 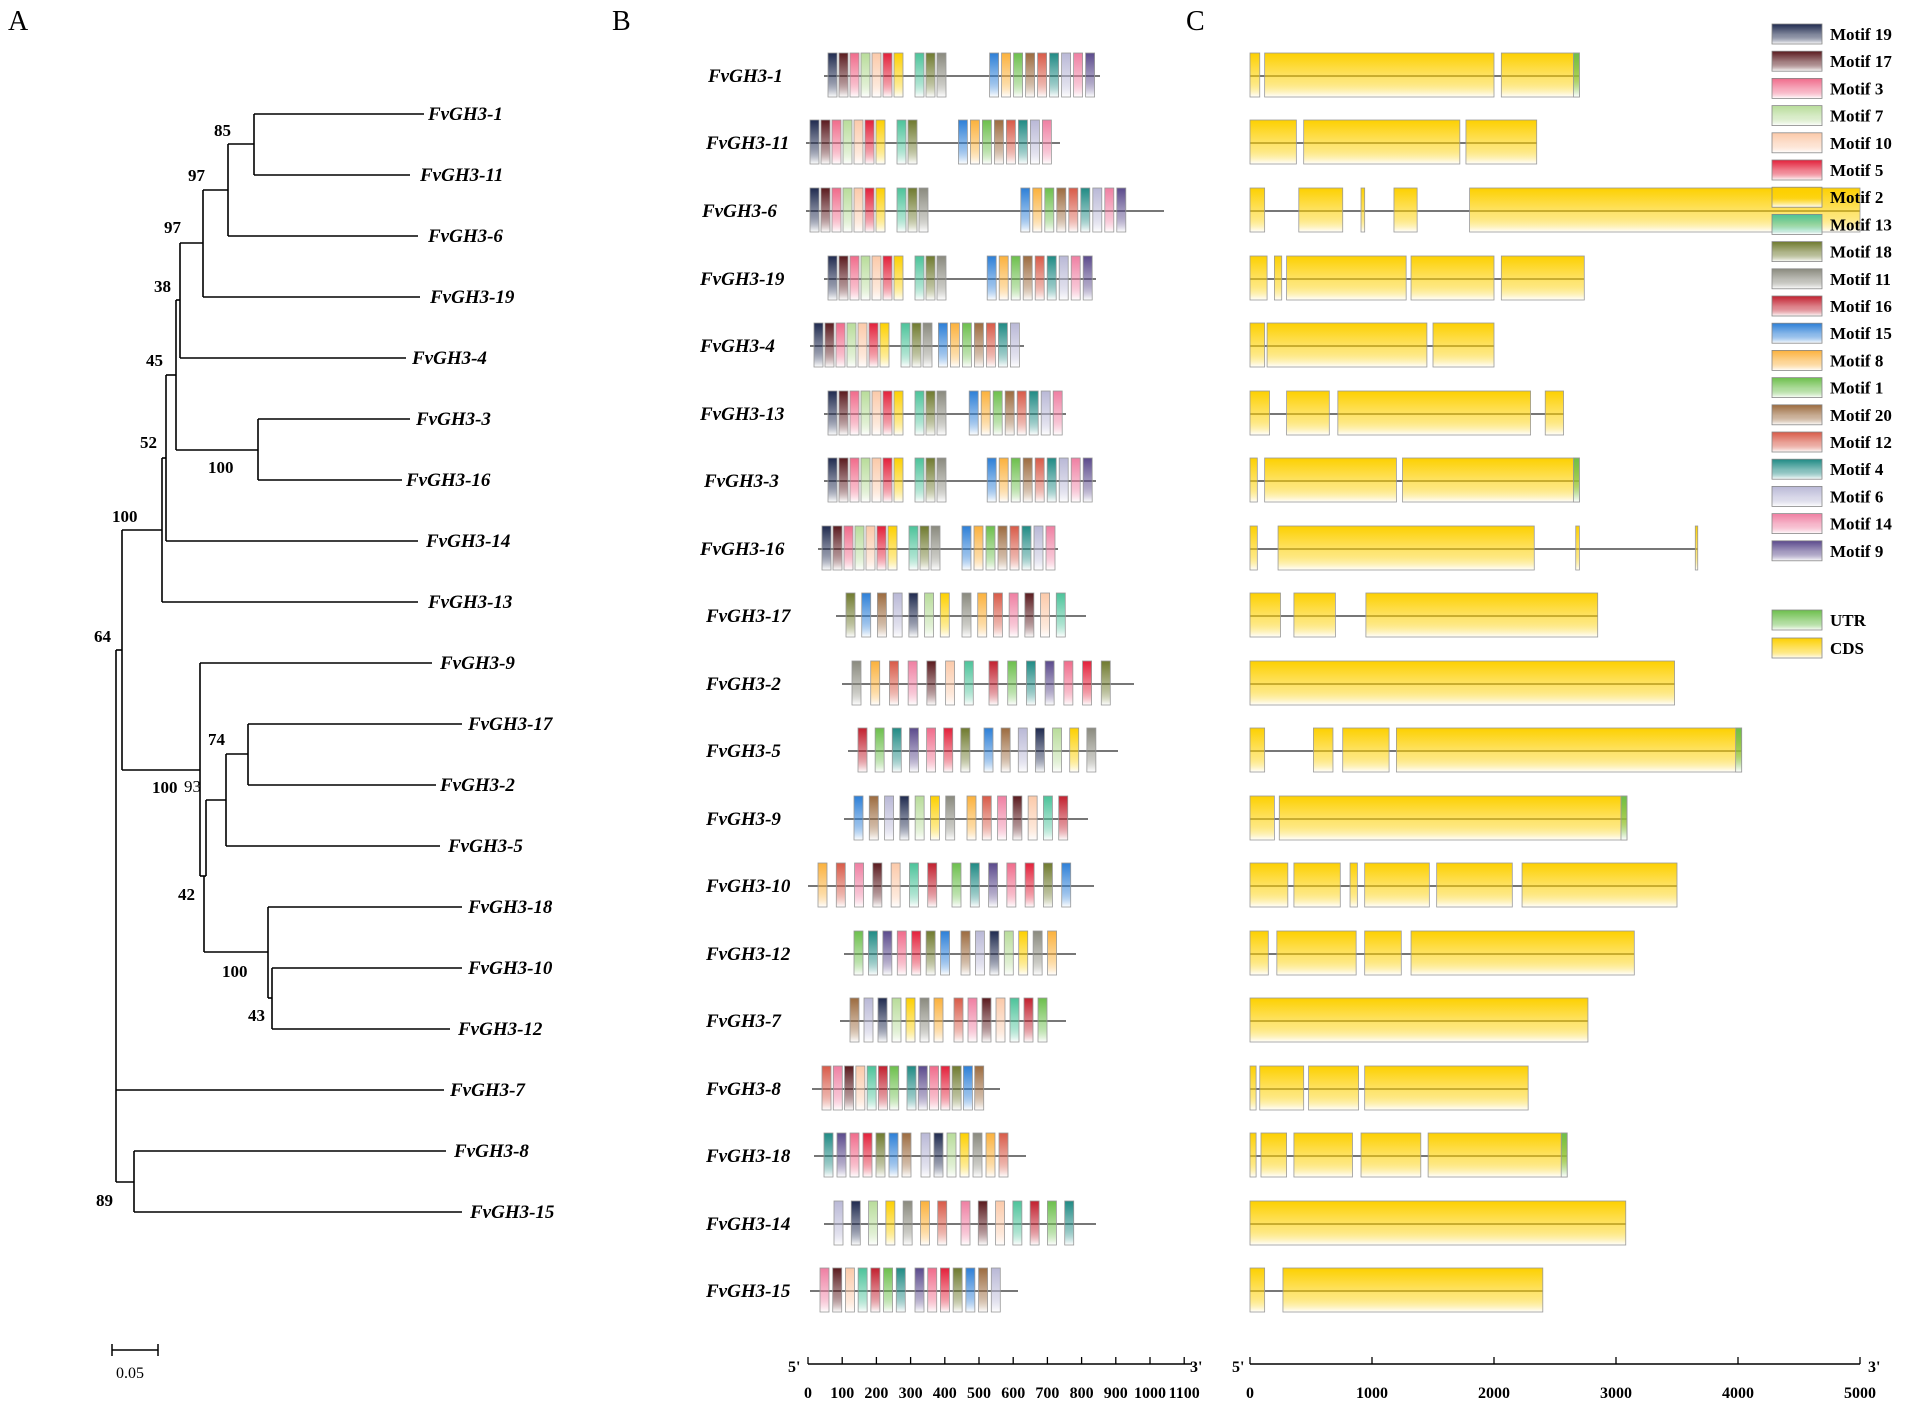 I want to click on tree-scale-bar: 0.05, so click(x=135, y=1363).